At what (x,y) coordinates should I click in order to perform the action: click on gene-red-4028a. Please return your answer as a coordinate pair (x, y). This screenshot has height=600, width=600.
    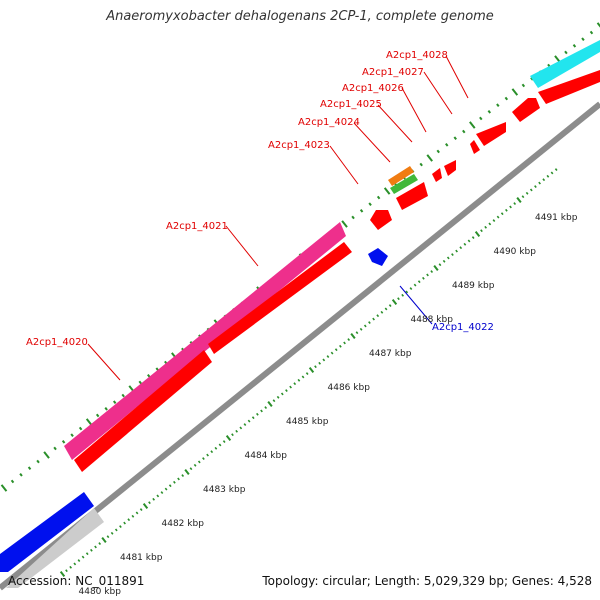
    Looking at the image, I should click on (526, 110).